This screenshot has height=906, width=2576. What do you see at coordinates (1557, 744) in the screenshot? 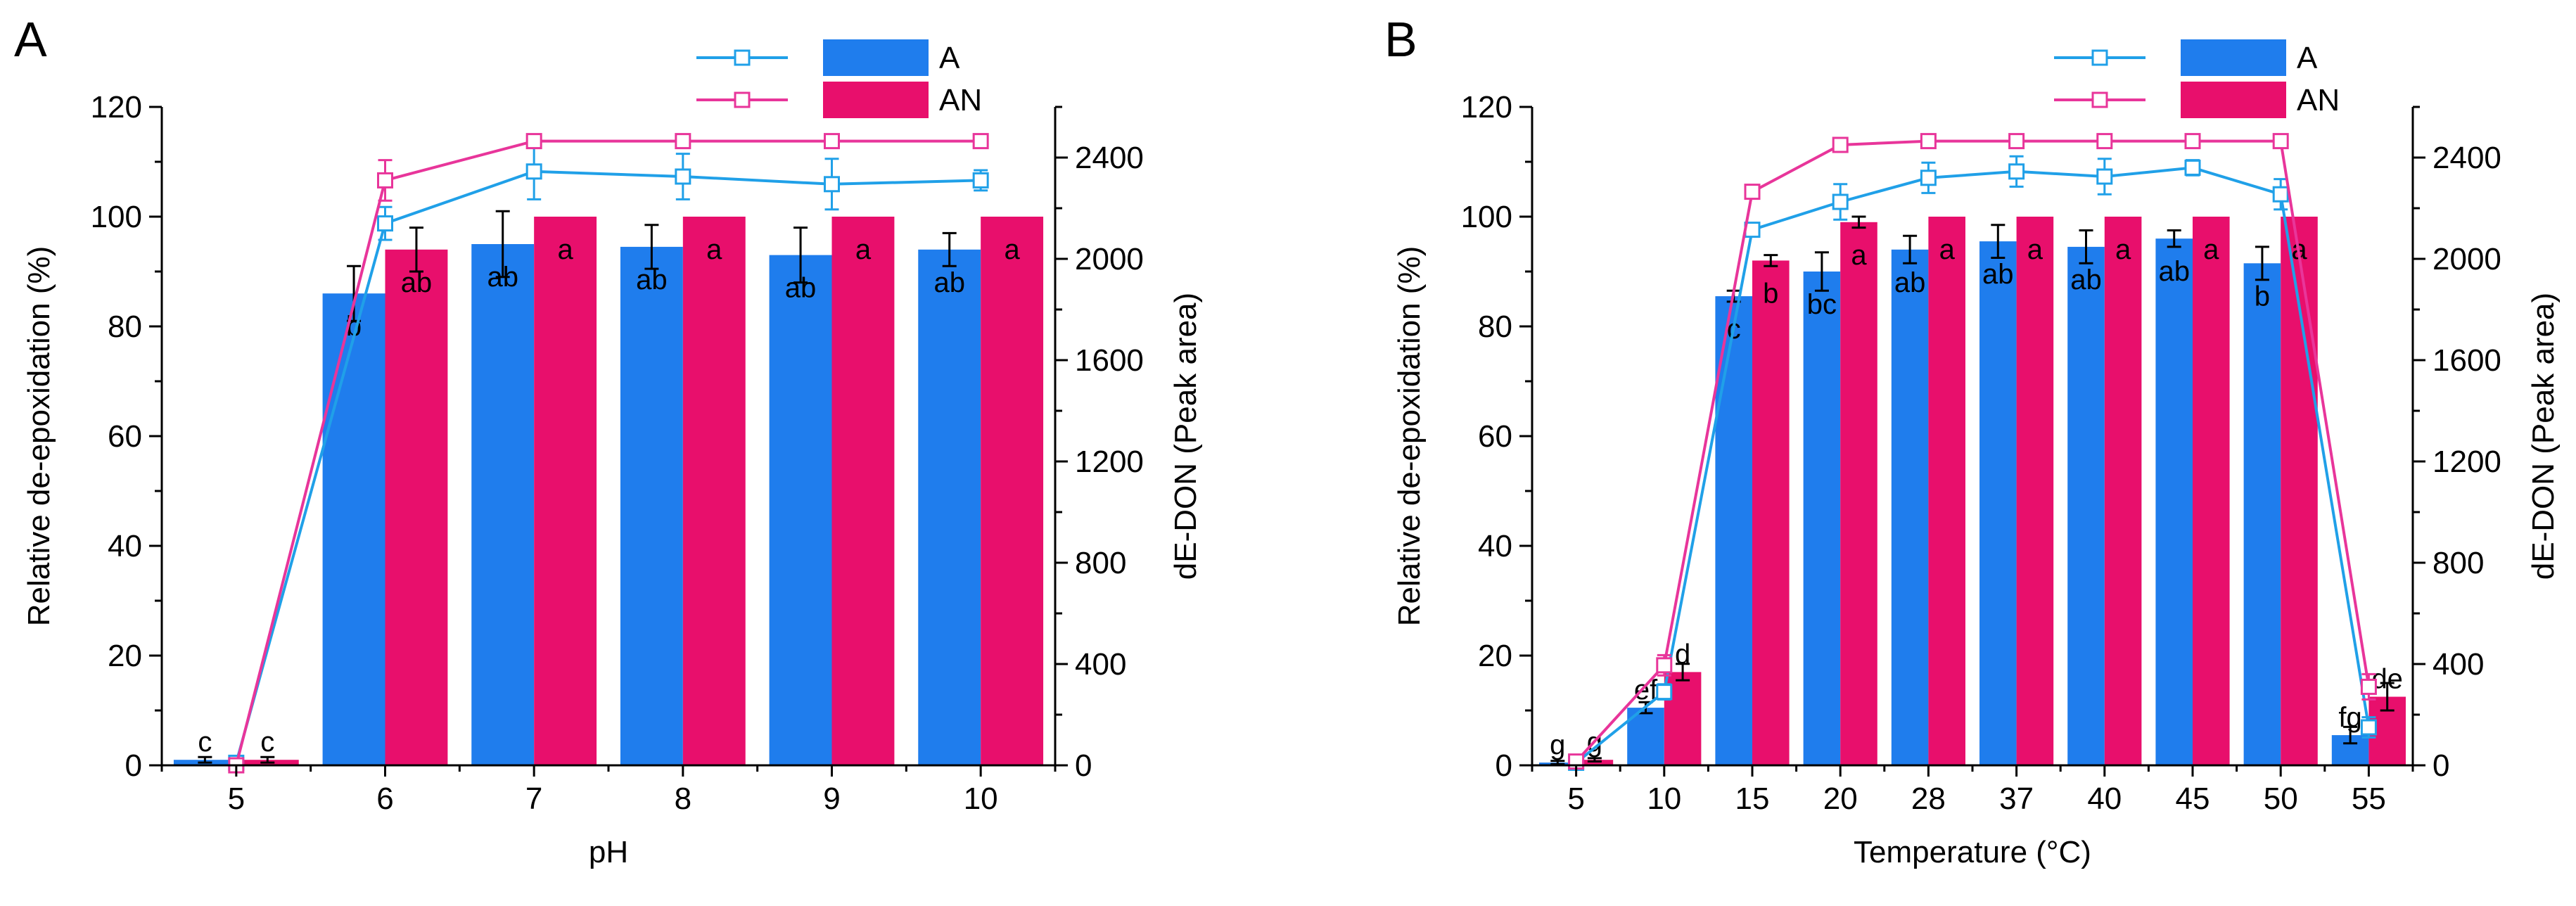
I see `significance-label: g` at bounding box center [1557, 744].